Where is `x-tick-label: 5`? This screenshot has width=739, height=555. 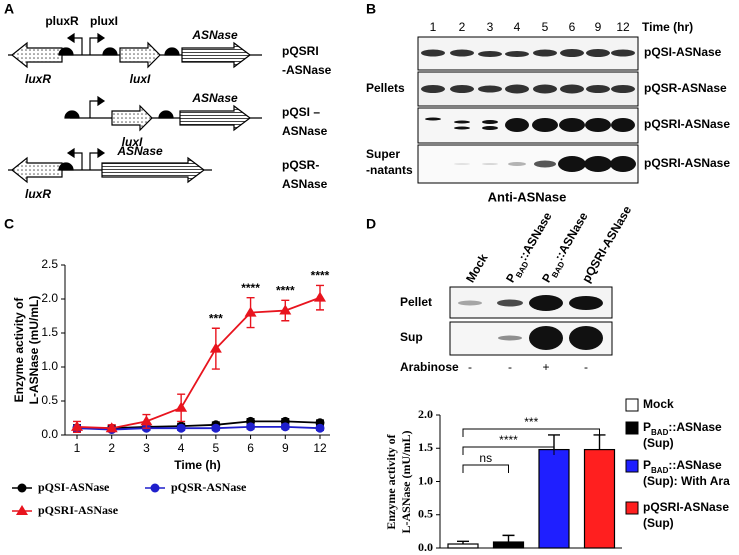
x-tick-label: 5 is located at coordinates (216, 448).